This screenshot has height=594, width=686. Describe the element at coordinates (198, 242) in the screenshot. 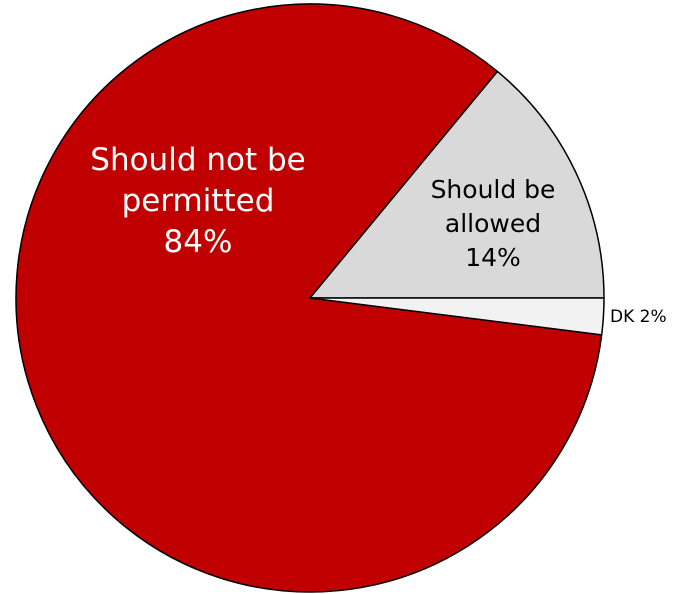

I see `label-should-not-be-permitted-line: 84%` at that location.